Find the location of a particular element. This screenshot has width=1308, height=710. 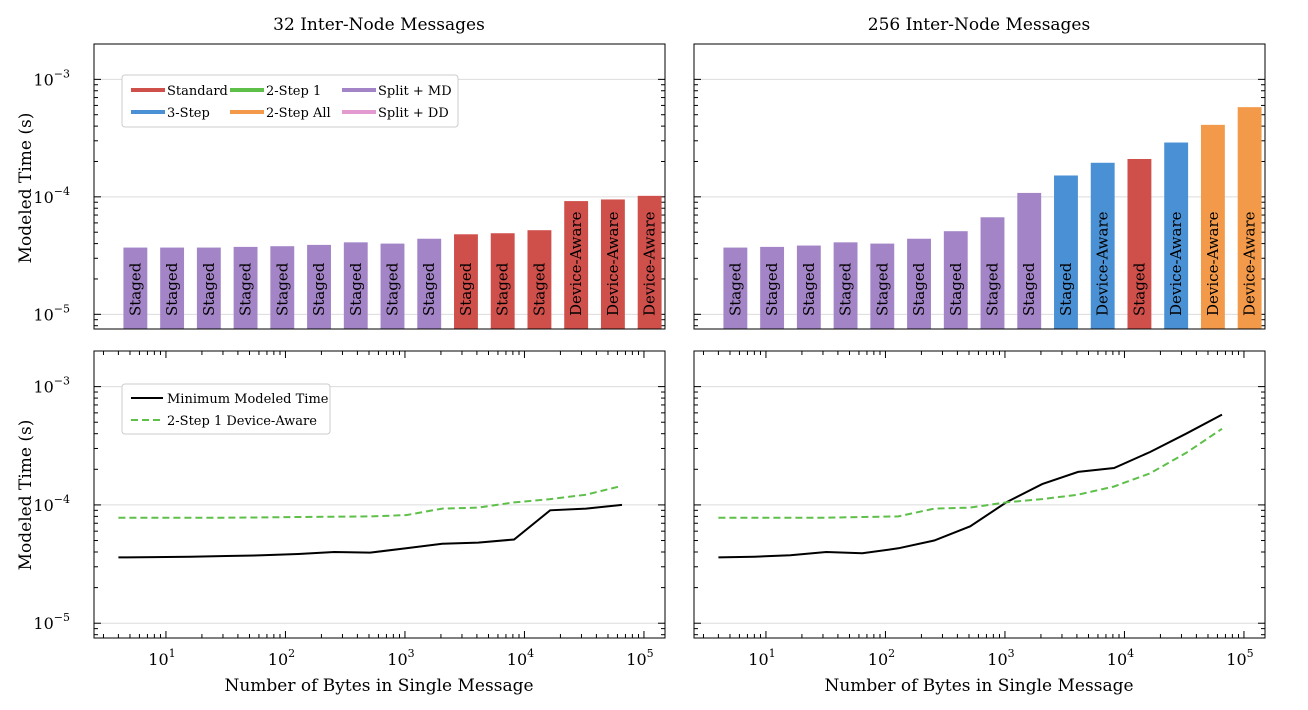

legend-label: Split + MD is located at coordinates (415, 91).